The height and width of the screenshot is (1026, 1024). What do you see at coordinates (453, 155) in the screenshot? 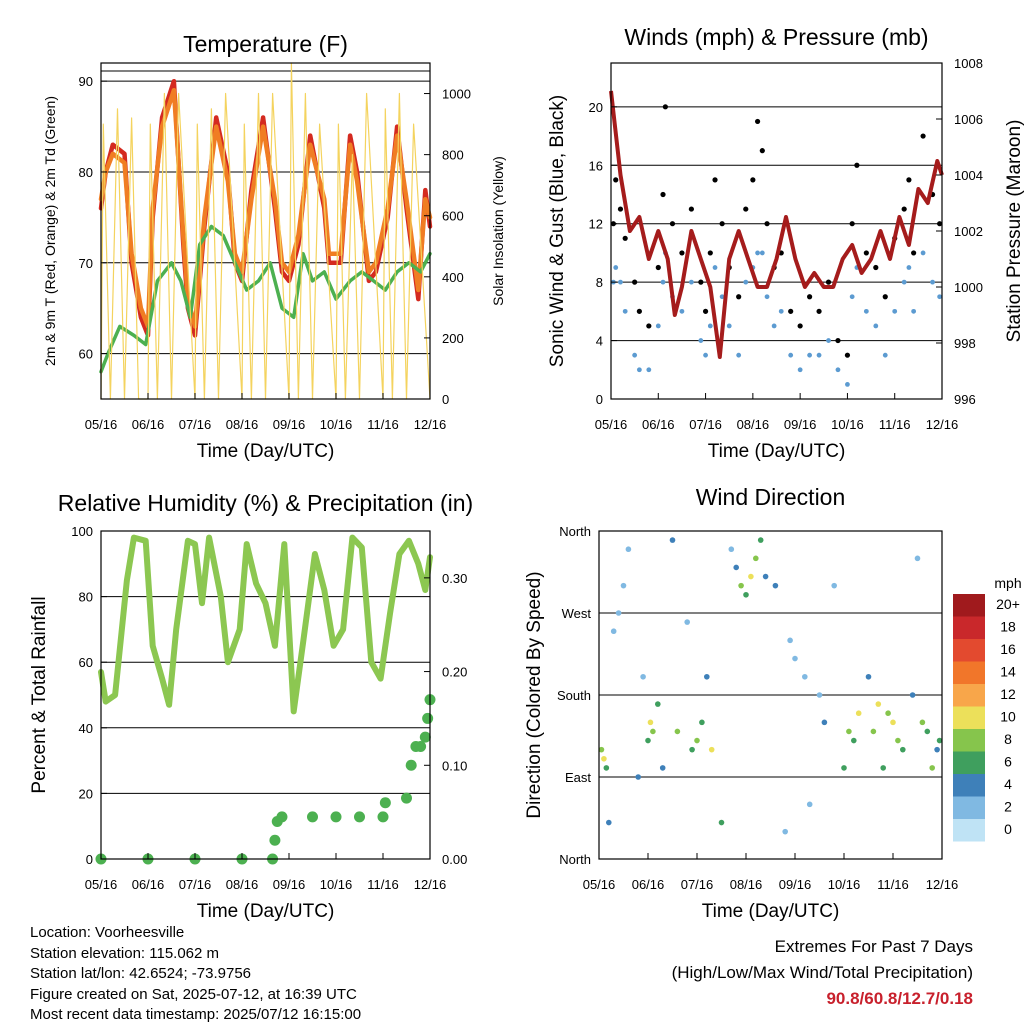
I see `y2-tick-label: 800` at bounding box center [453, 155].